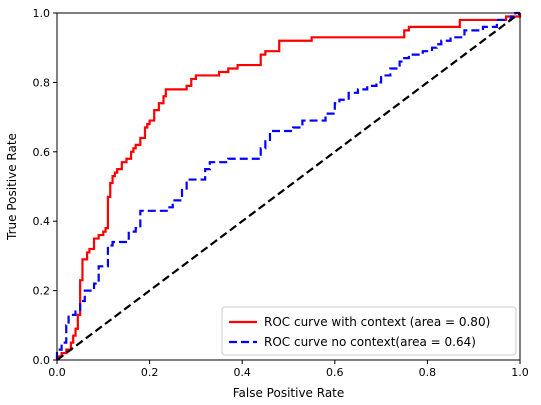  Describe the element at coordinates (42, 82) in the screenshot. I see `y-tick-label: 0.8` at that location.